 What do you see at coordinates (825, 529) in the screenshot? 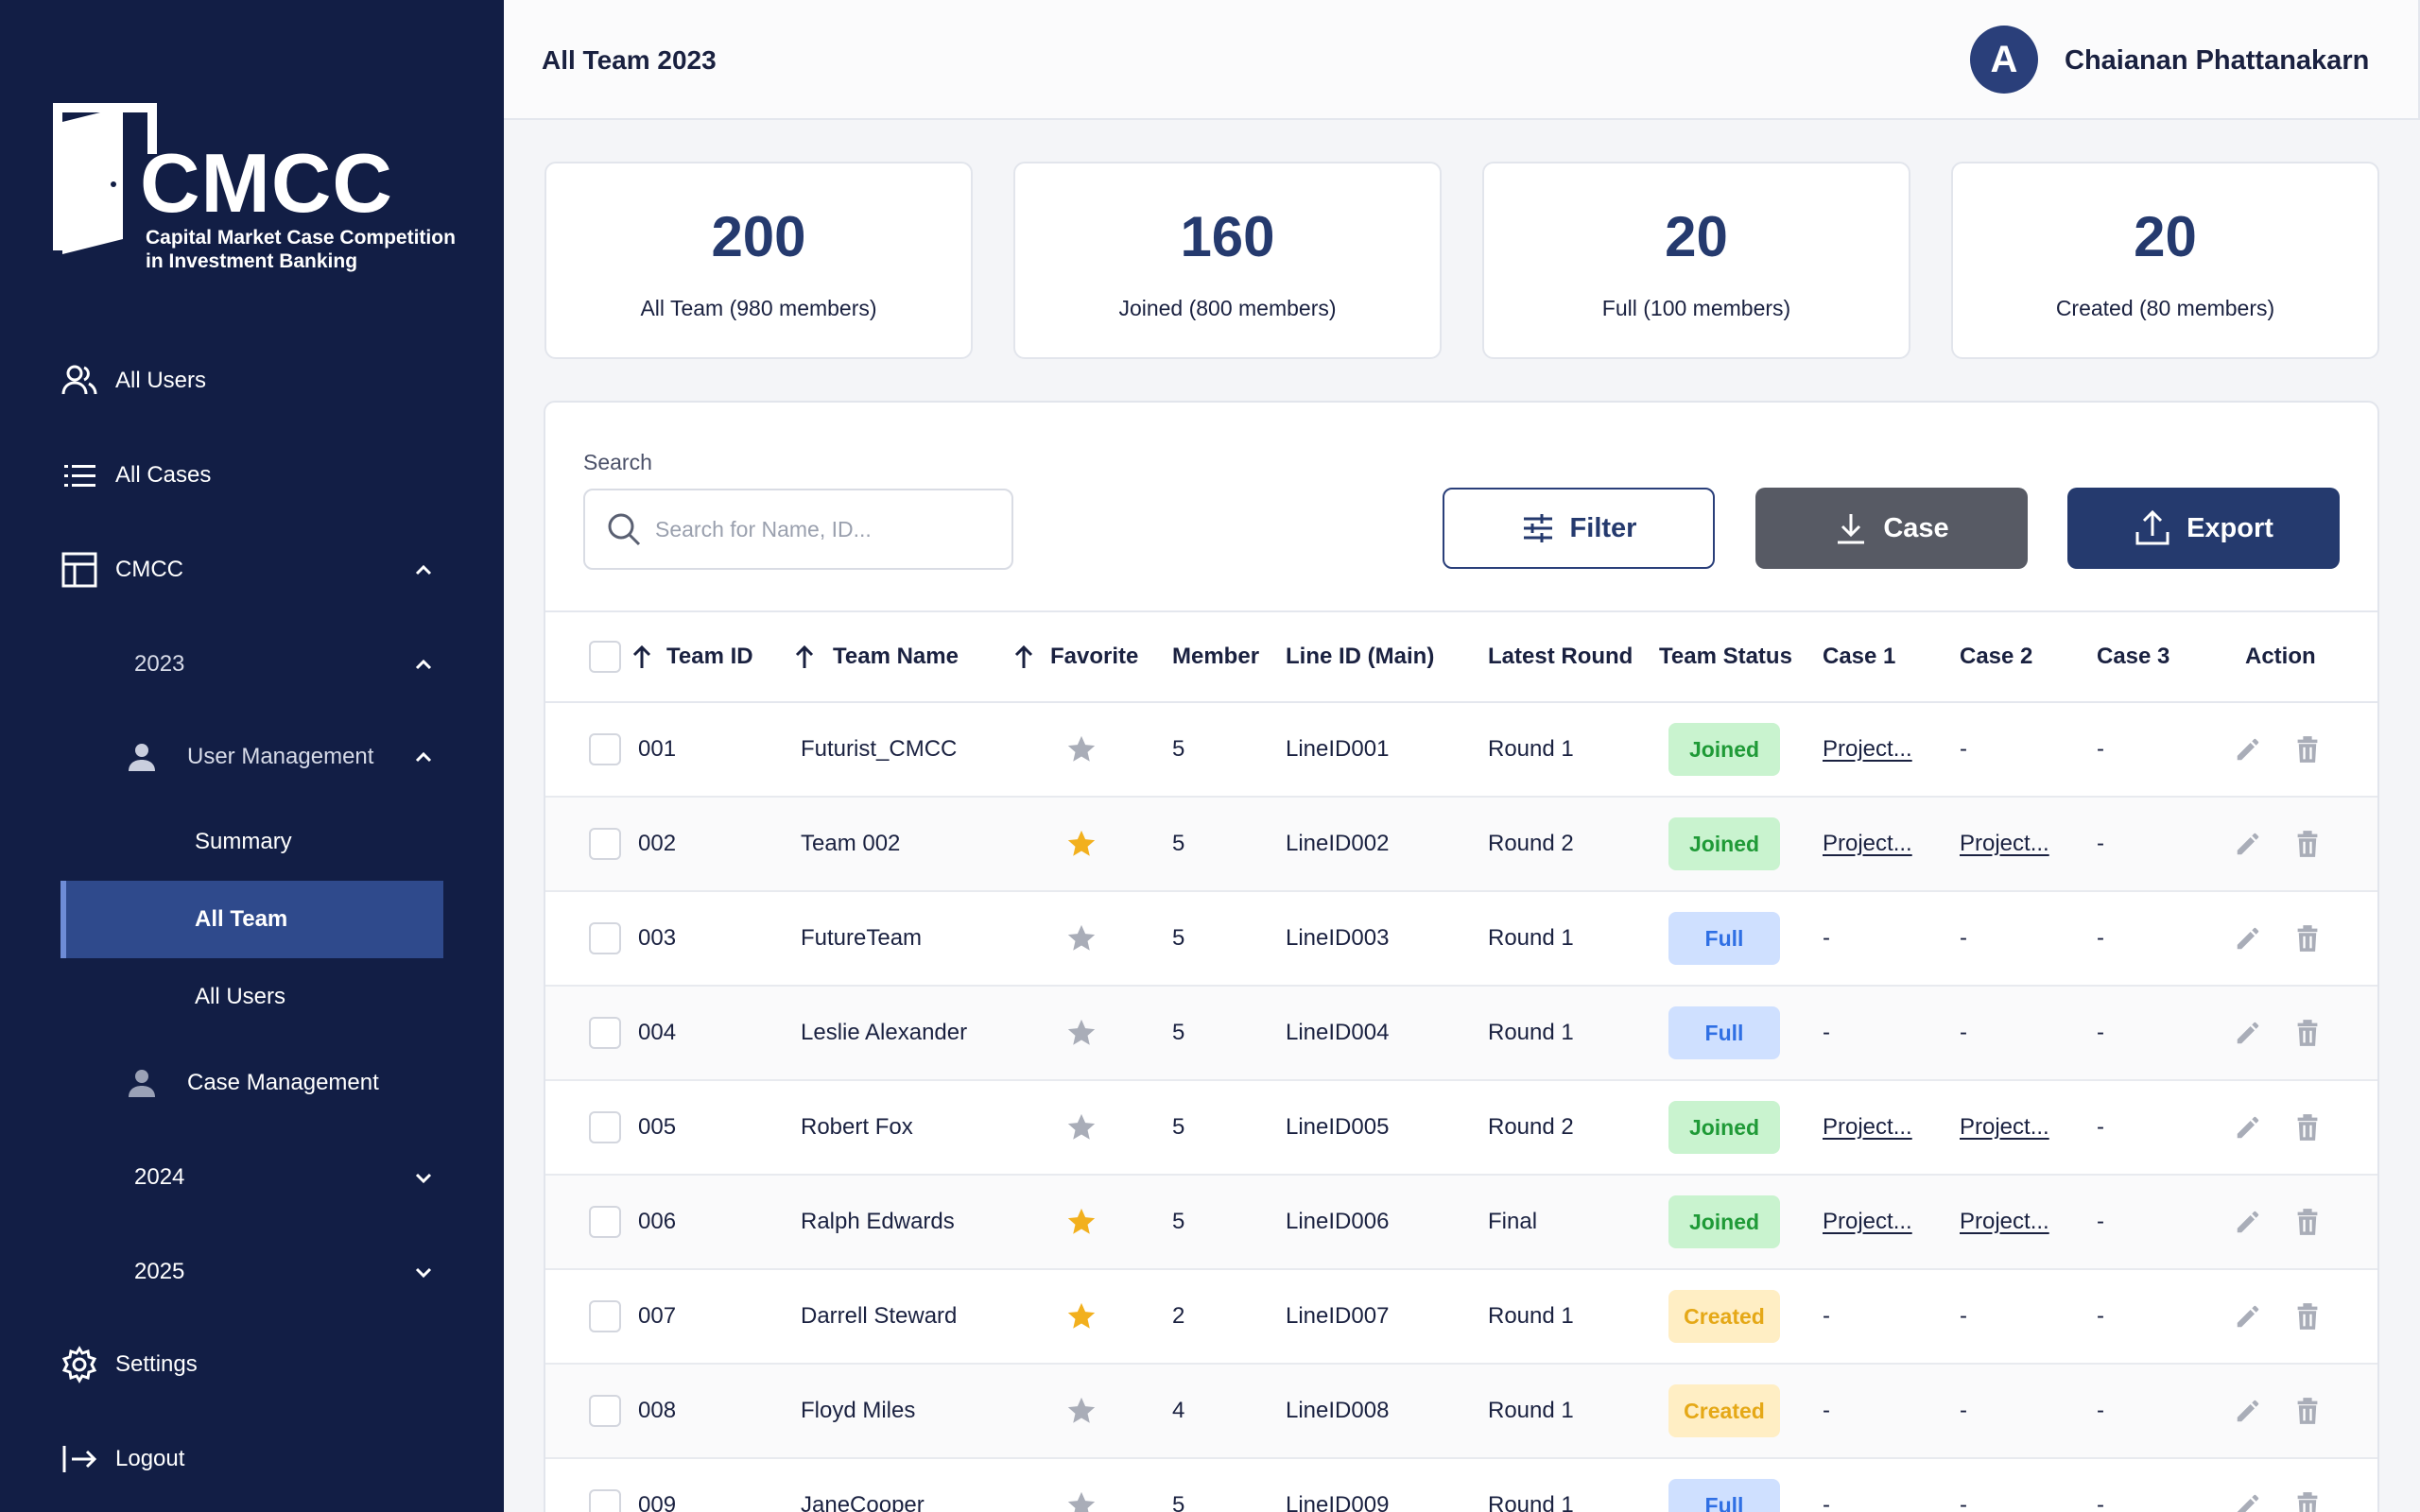
I see `search-input` at bounding box center [825, 529].